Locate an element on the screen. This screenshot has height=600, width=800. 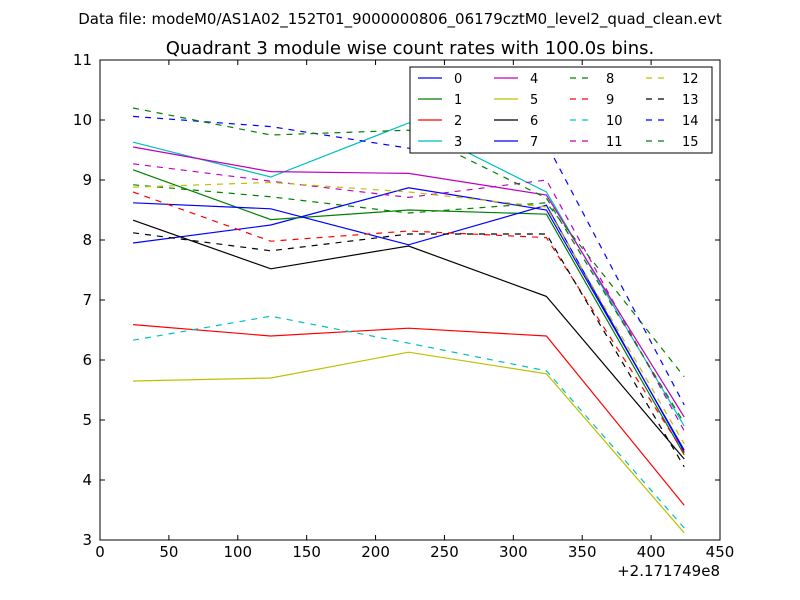
y-tick-label: 4 is located at coordinates (87, 480).